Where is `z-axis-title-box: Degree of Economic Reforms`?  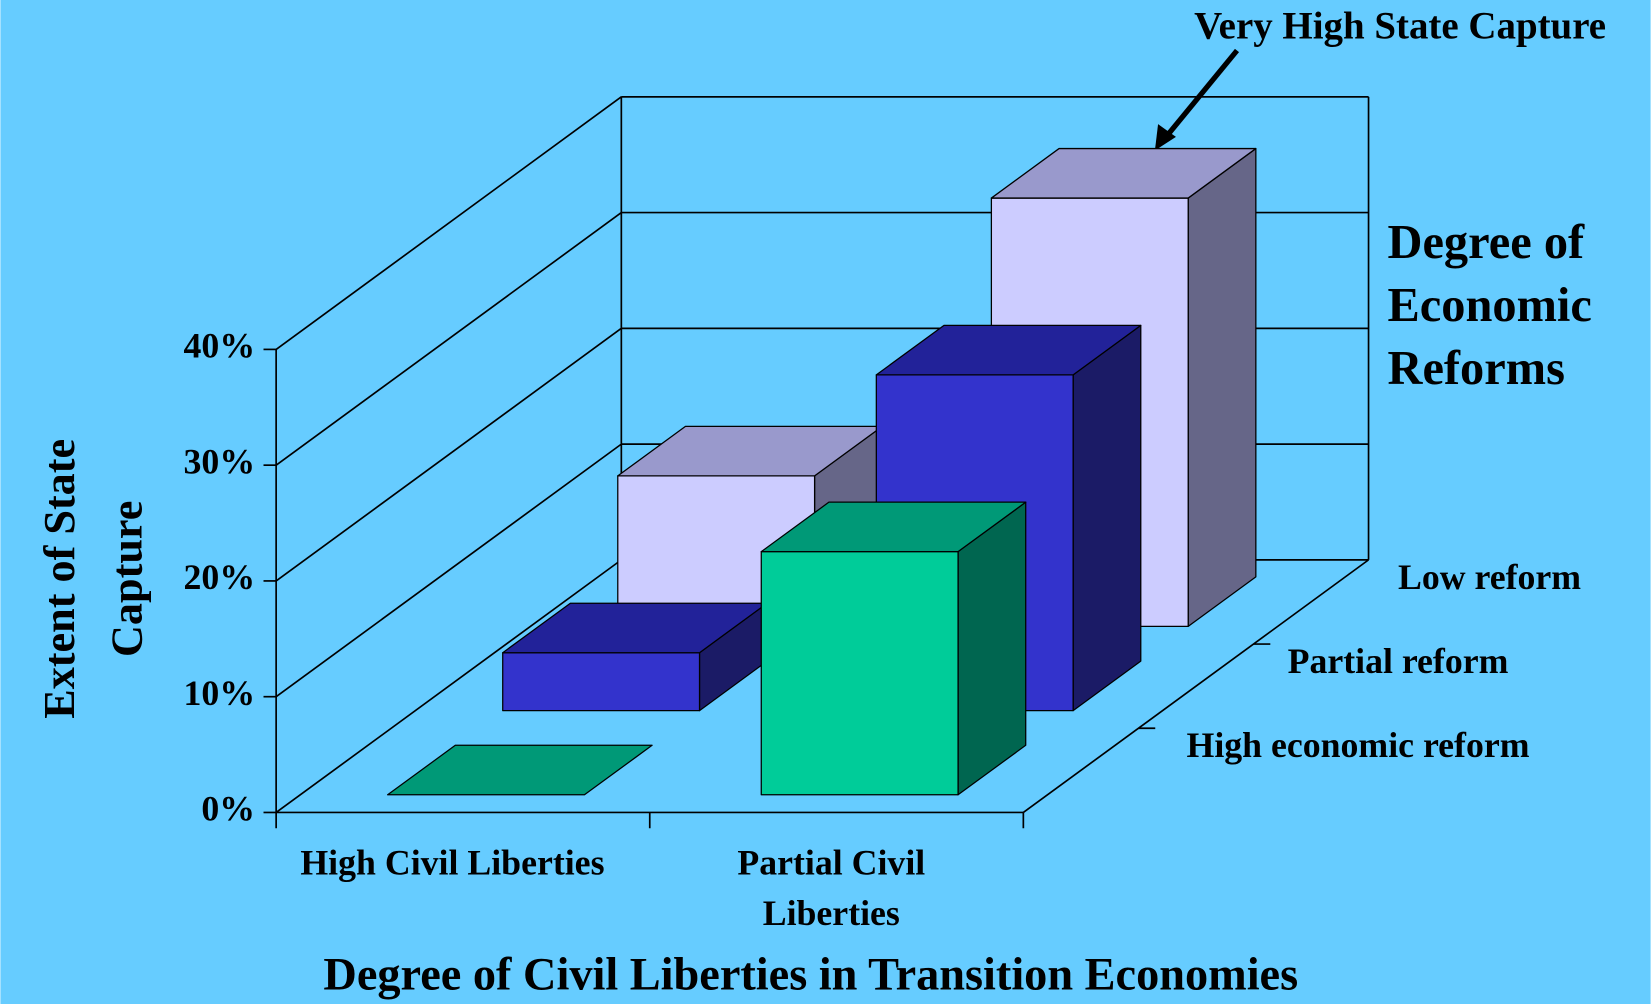
z-axis-title-box: Degree of Economic Reforms is located at coordinates (1489, 304).